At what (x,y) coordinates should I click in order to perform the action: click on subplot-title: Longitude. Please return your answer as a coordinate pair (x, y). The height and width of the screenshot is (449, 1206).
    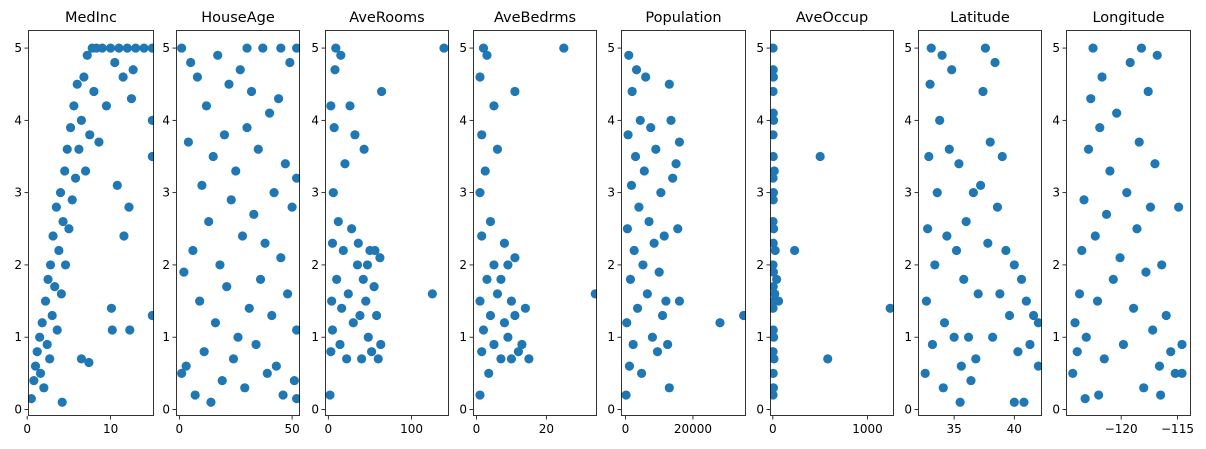
    Looking at the image, I should click on (1128, 18).